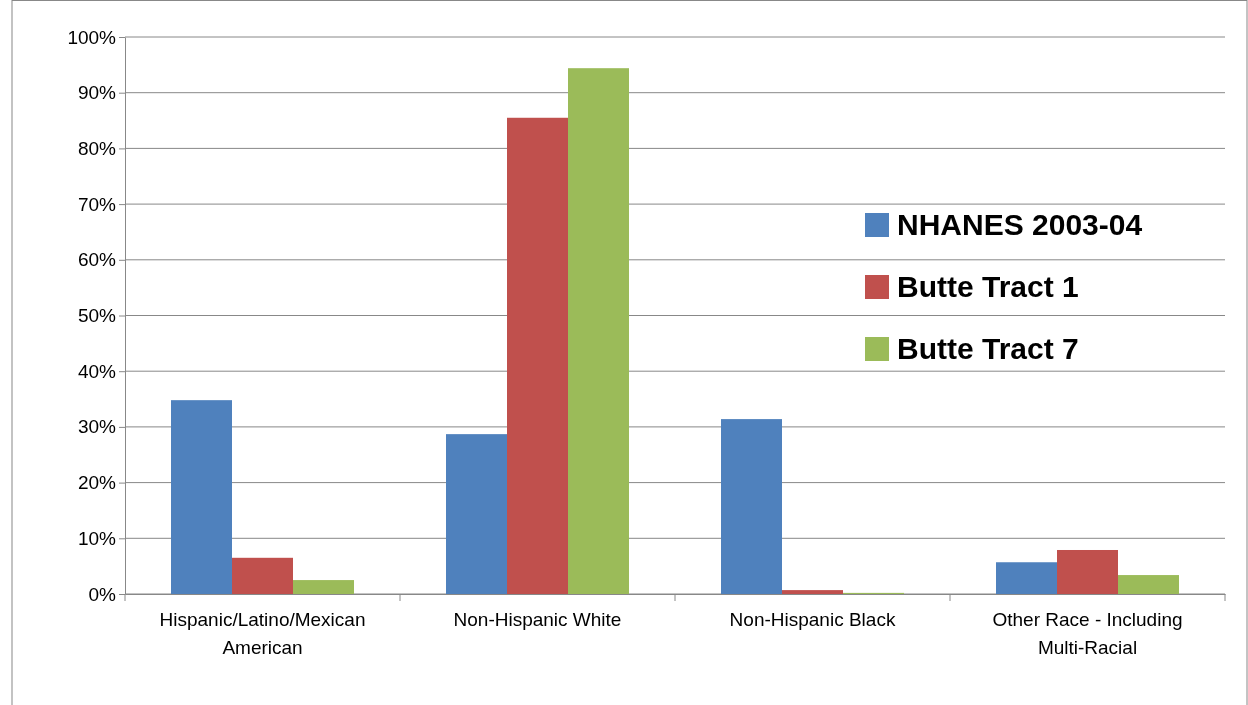  What do you see at coordinates (97, 260) in the screenshot?
I see `y-tick-label: 60%` at bounding box center [97, 260].